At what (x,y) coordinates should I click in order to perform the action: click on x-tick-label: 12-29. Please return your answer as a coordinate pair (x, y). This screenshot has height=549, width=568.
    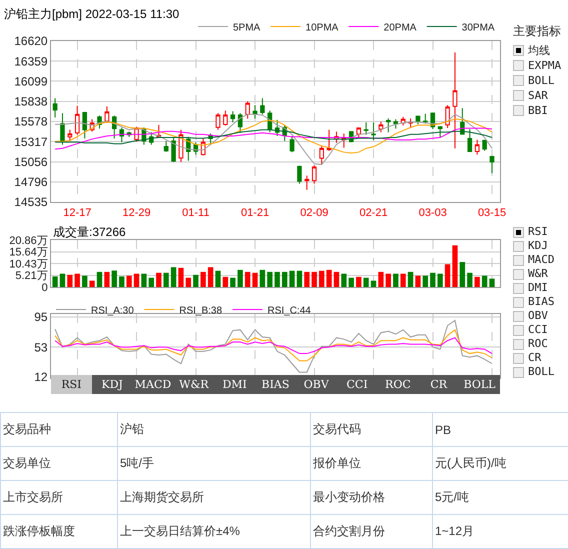
    Looking at the image, I should click on (136, 213).